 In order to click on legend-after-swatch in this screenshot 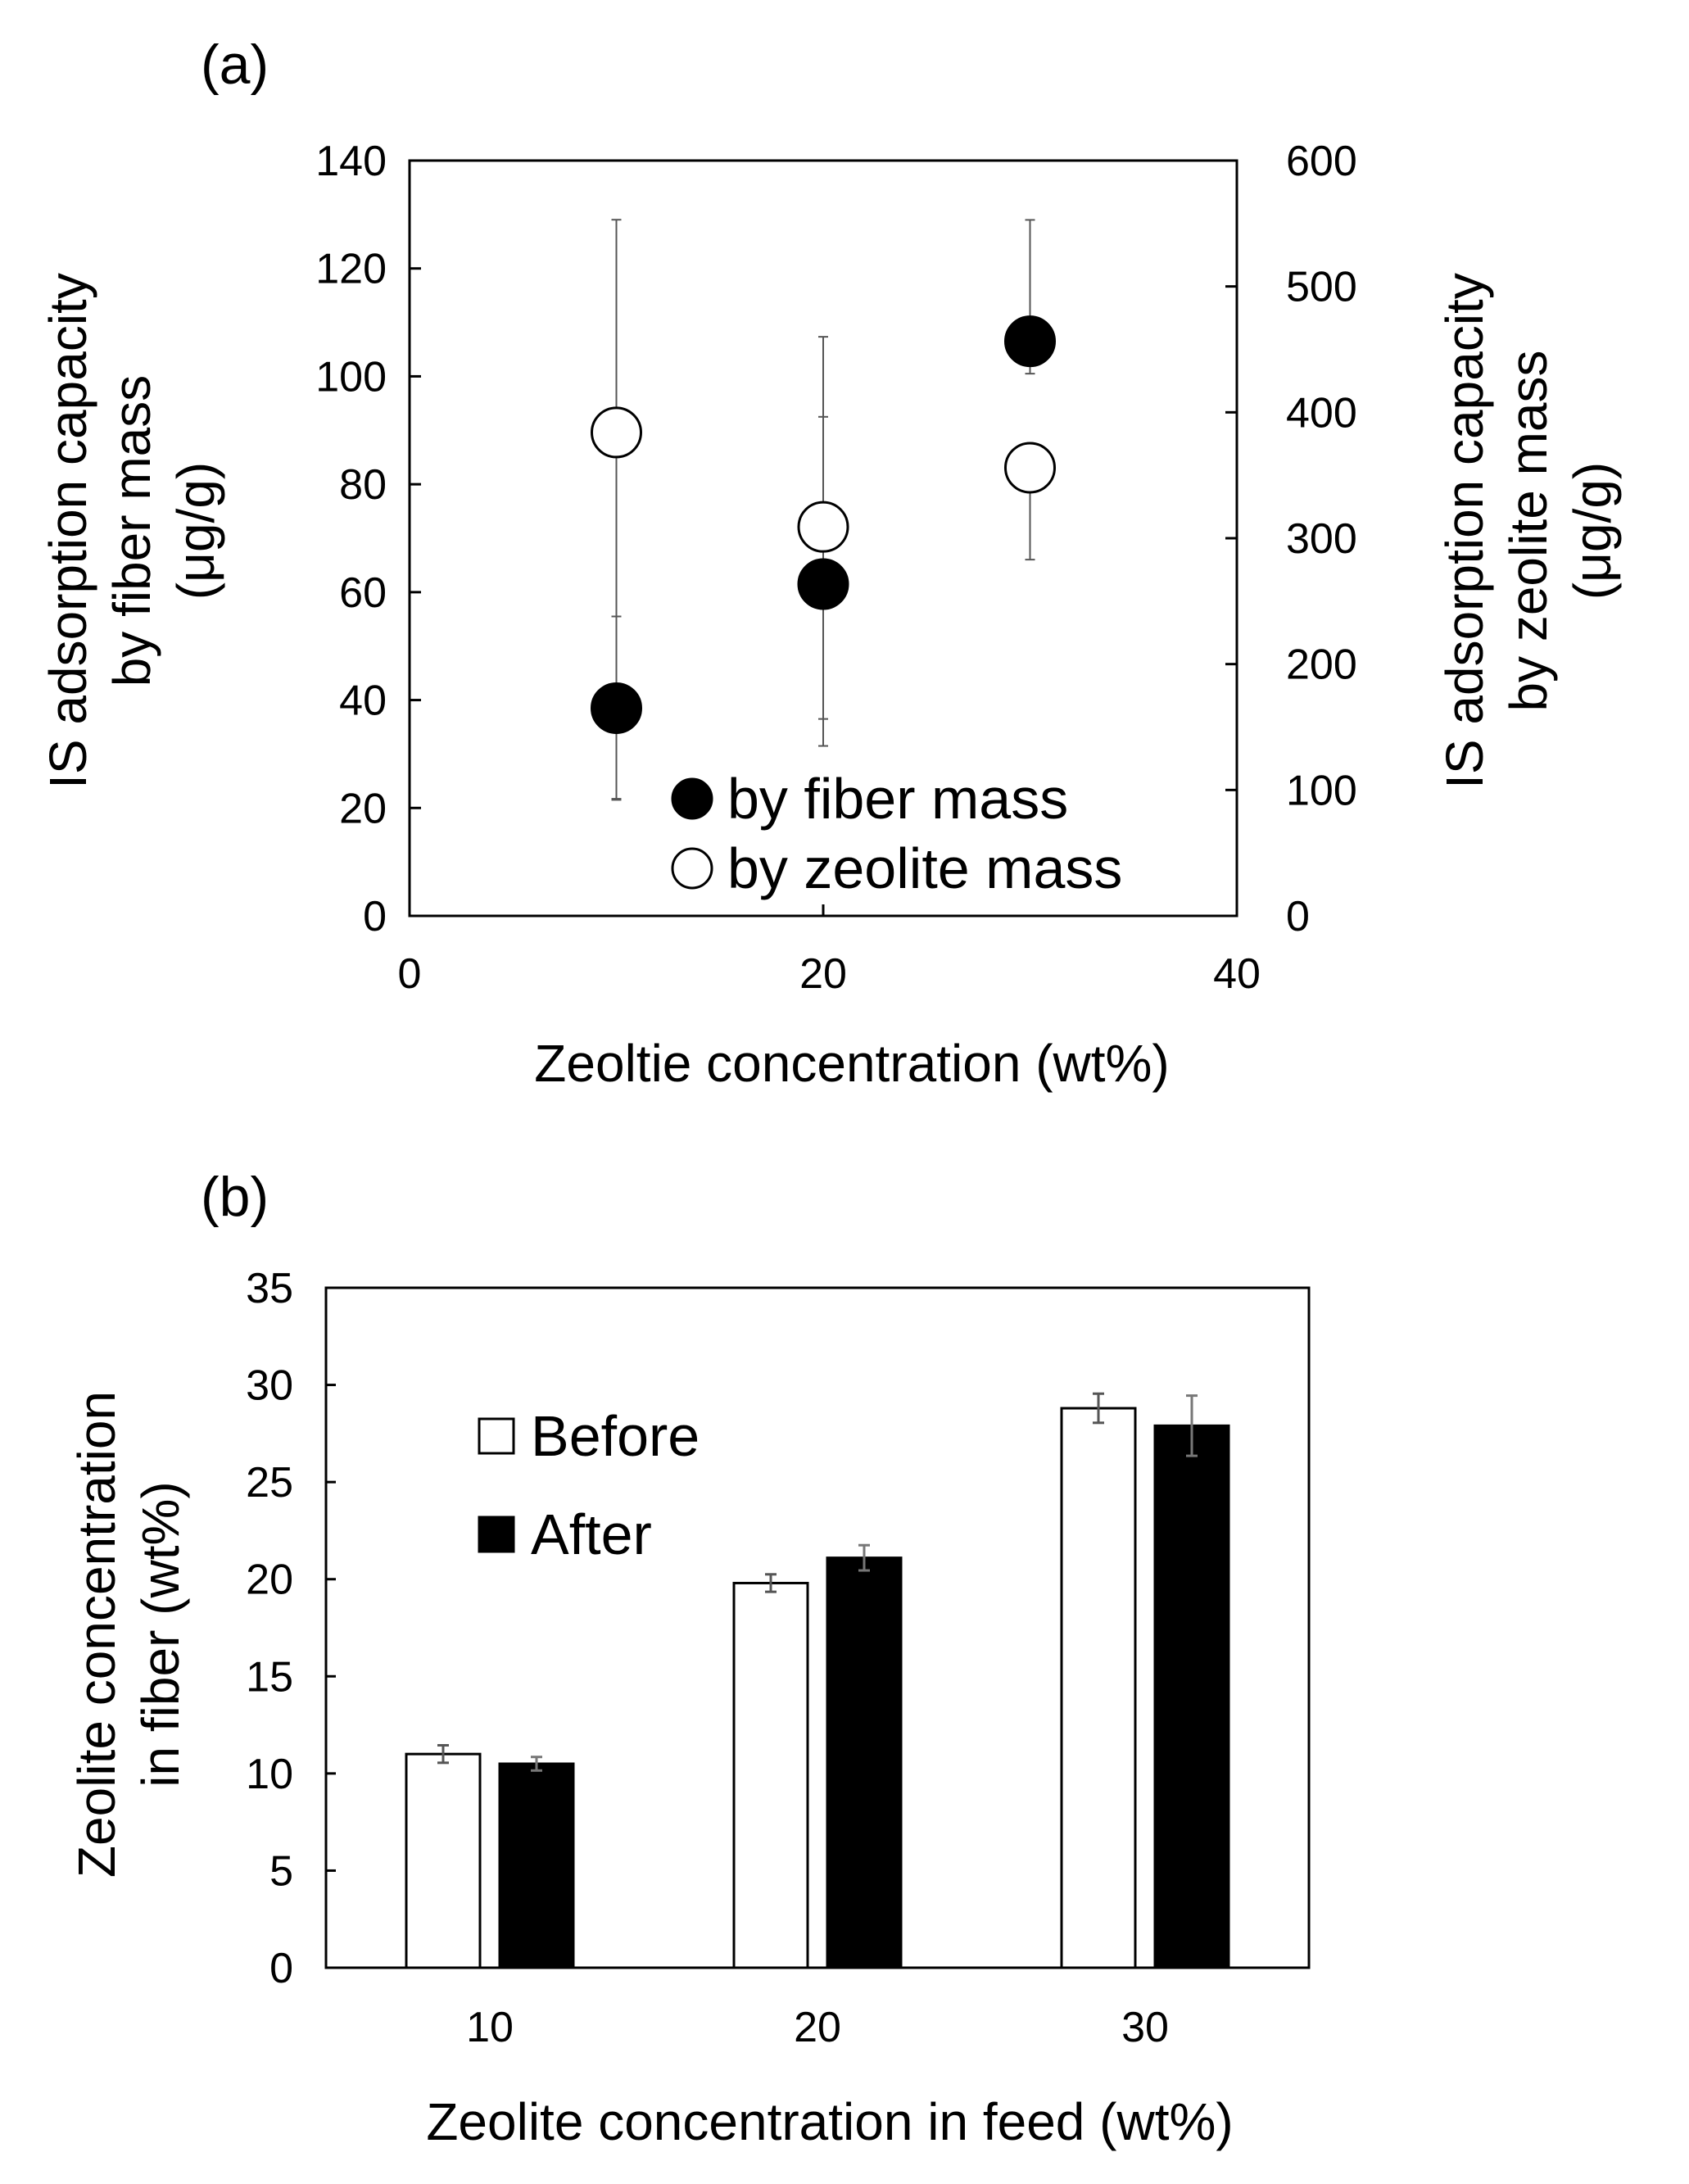, I will do `click(496, 1534)`.